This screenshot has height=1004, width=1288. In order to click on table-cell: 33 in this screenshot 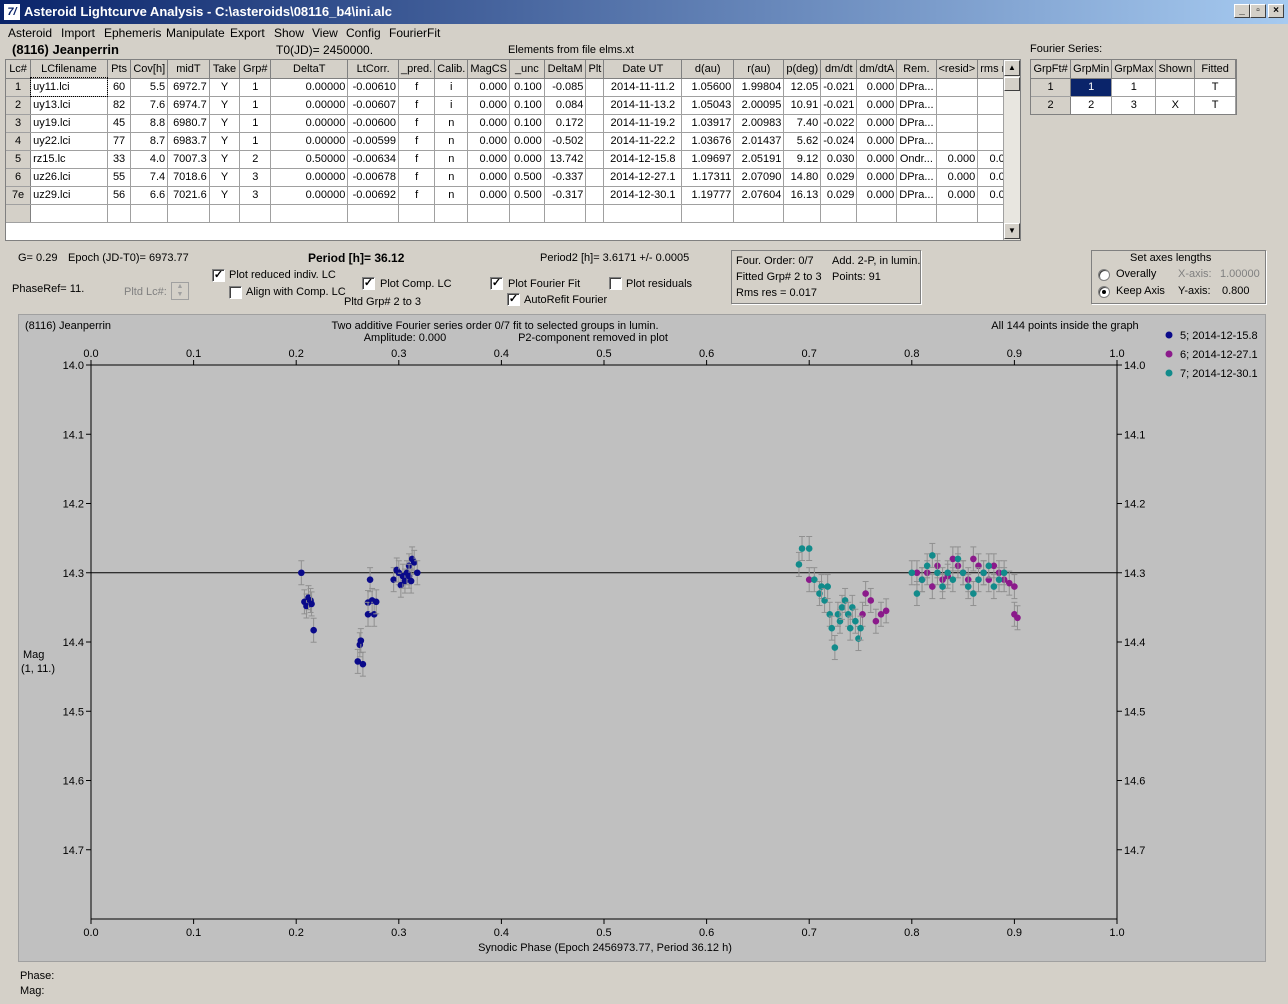, I will do `click(119, 159)`.